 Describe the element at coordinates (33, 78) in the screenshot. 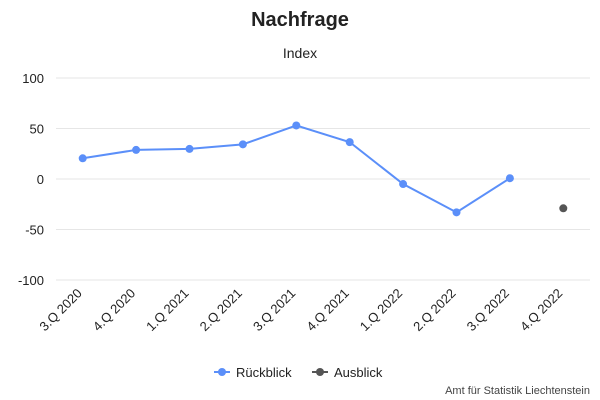

I see `y-tick-label: 100` at that location.